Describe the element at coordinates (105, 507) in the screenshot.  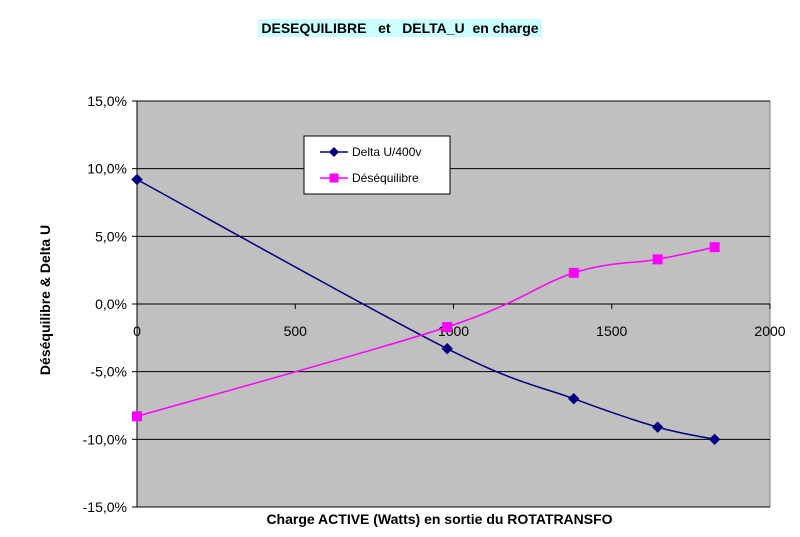
I see `y-tick-label: -15,0%` at that location.